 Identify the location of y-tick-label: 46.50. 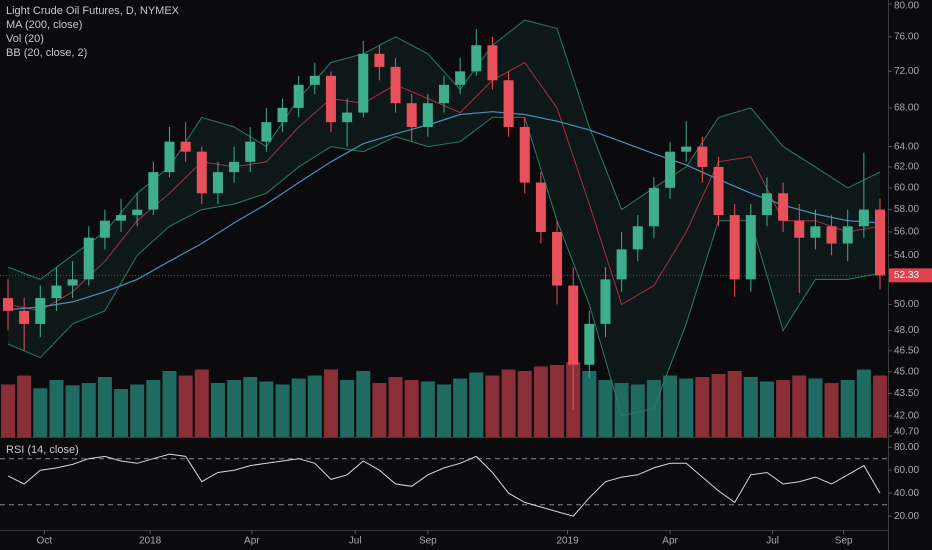
(906, 350).